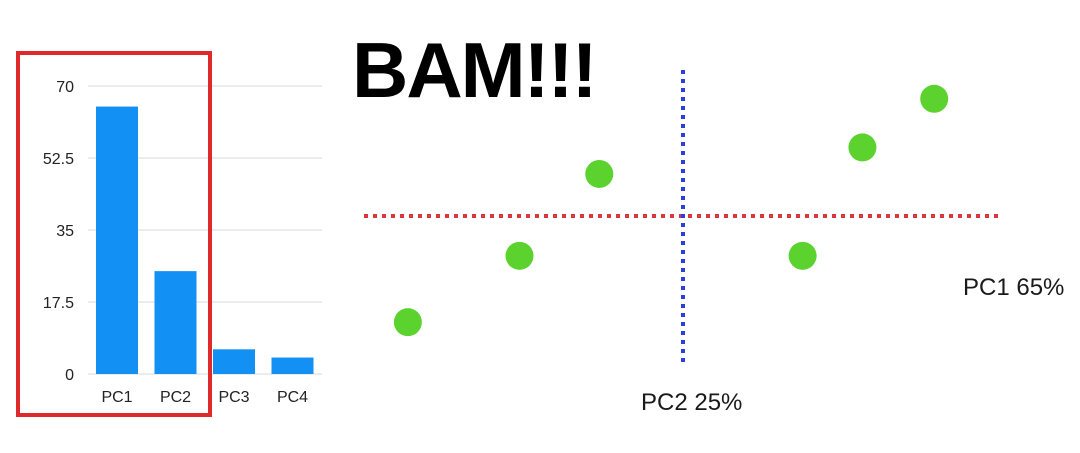 This screenshot has width=1080, height=453. Describe the element at coordinates (292, 365) in the screenshot. I see `bar-pc4` at that location.